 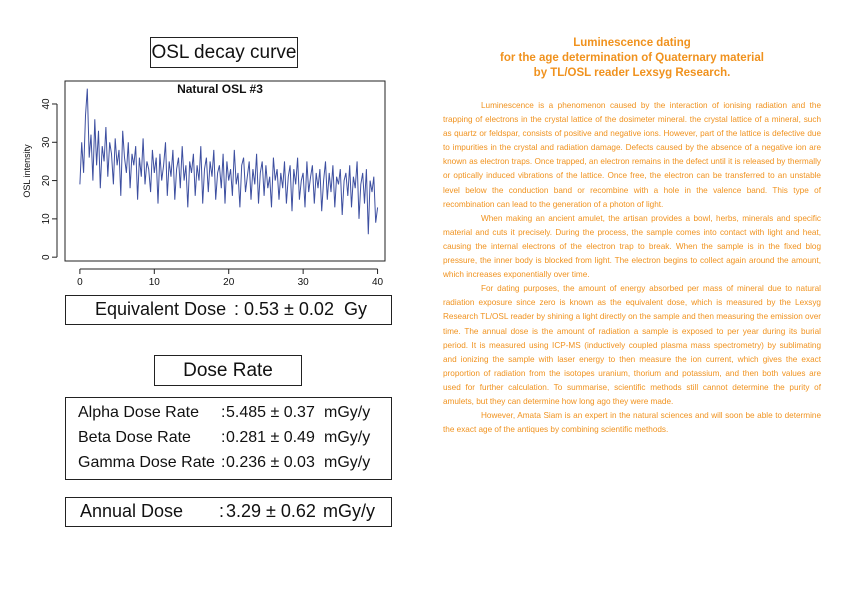 I want to click on beta-dose-label: Beta Dose Rate, so click(x=134, y=437).